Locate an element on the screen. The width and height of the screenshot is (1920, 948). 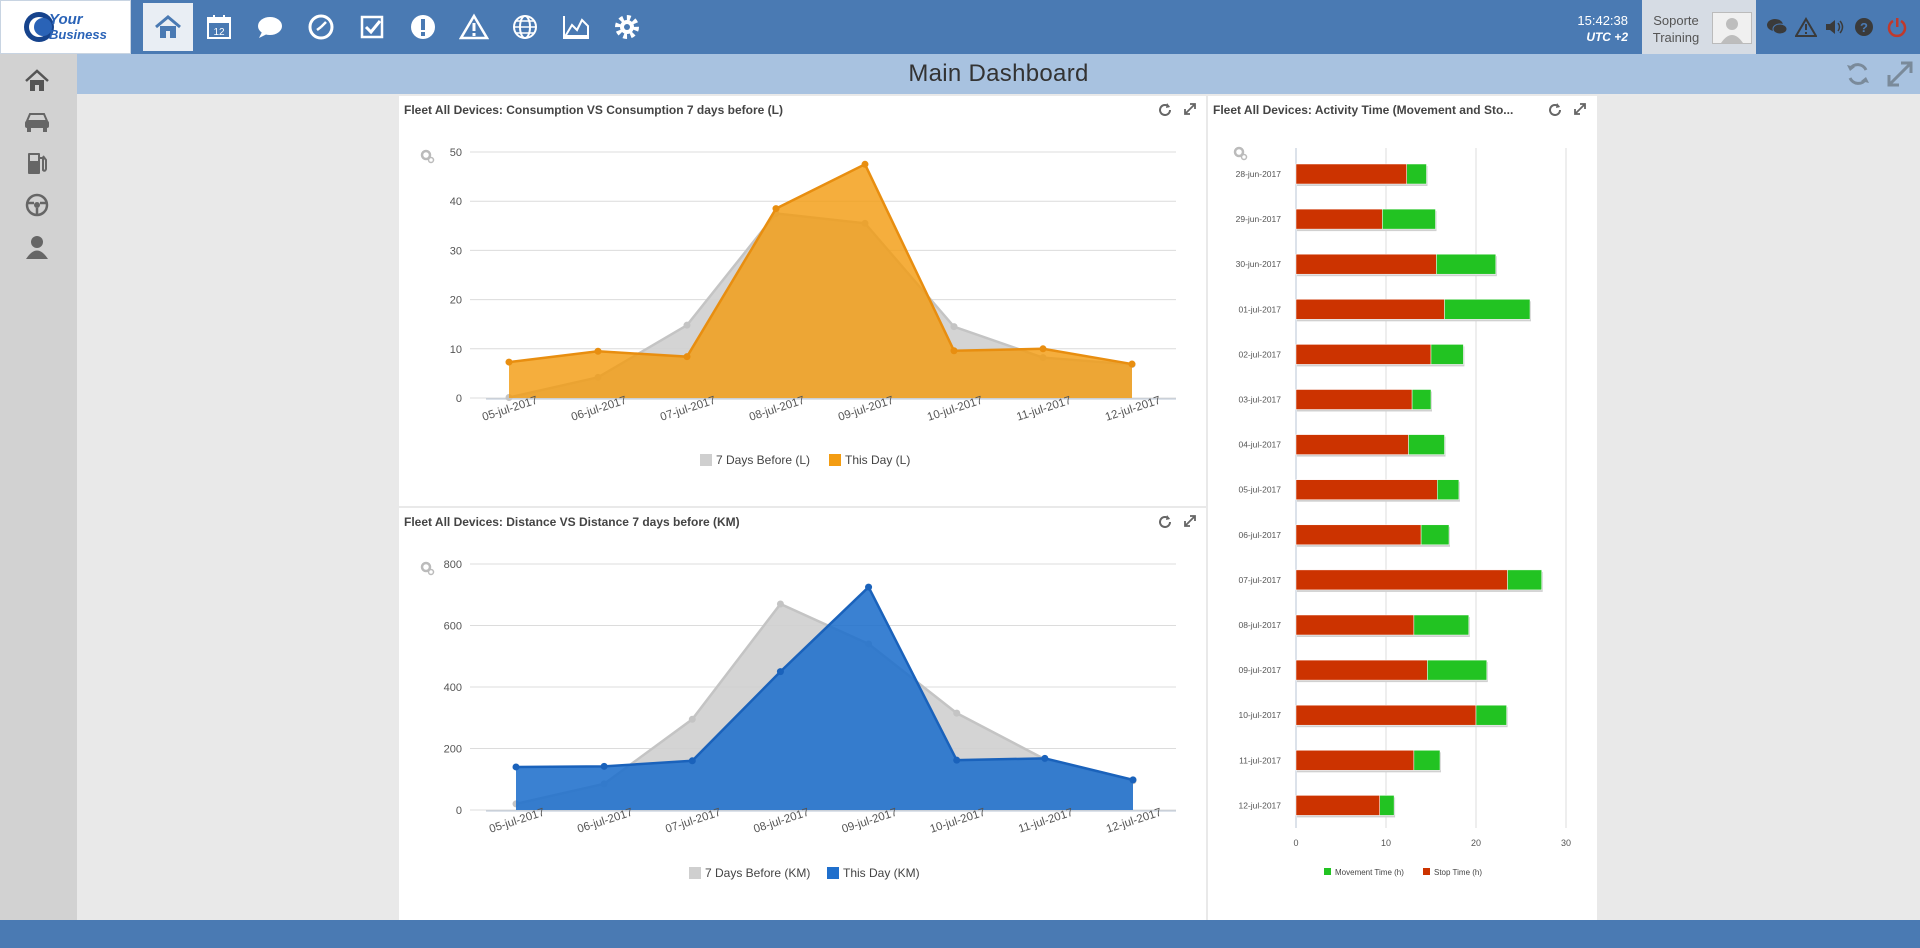
dashboard-title-bar: Main Dashboard is located at coordinates (998, 74).